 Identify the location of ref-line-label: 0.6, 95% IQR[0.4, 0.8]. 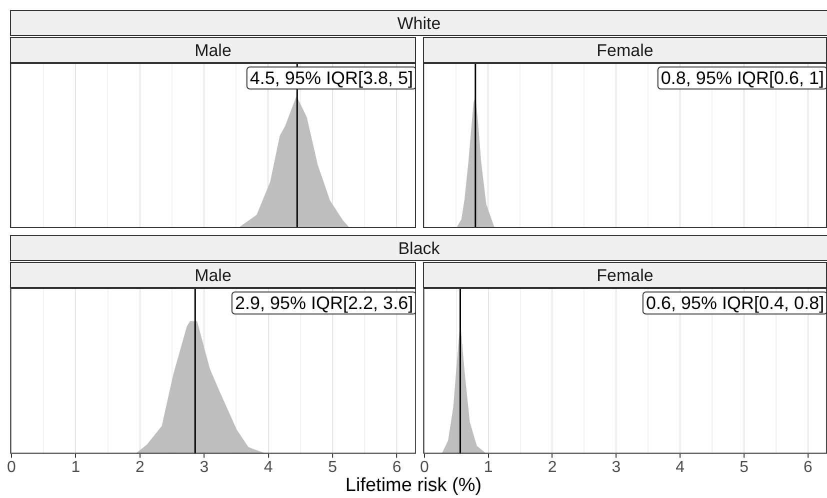
(735, 302).